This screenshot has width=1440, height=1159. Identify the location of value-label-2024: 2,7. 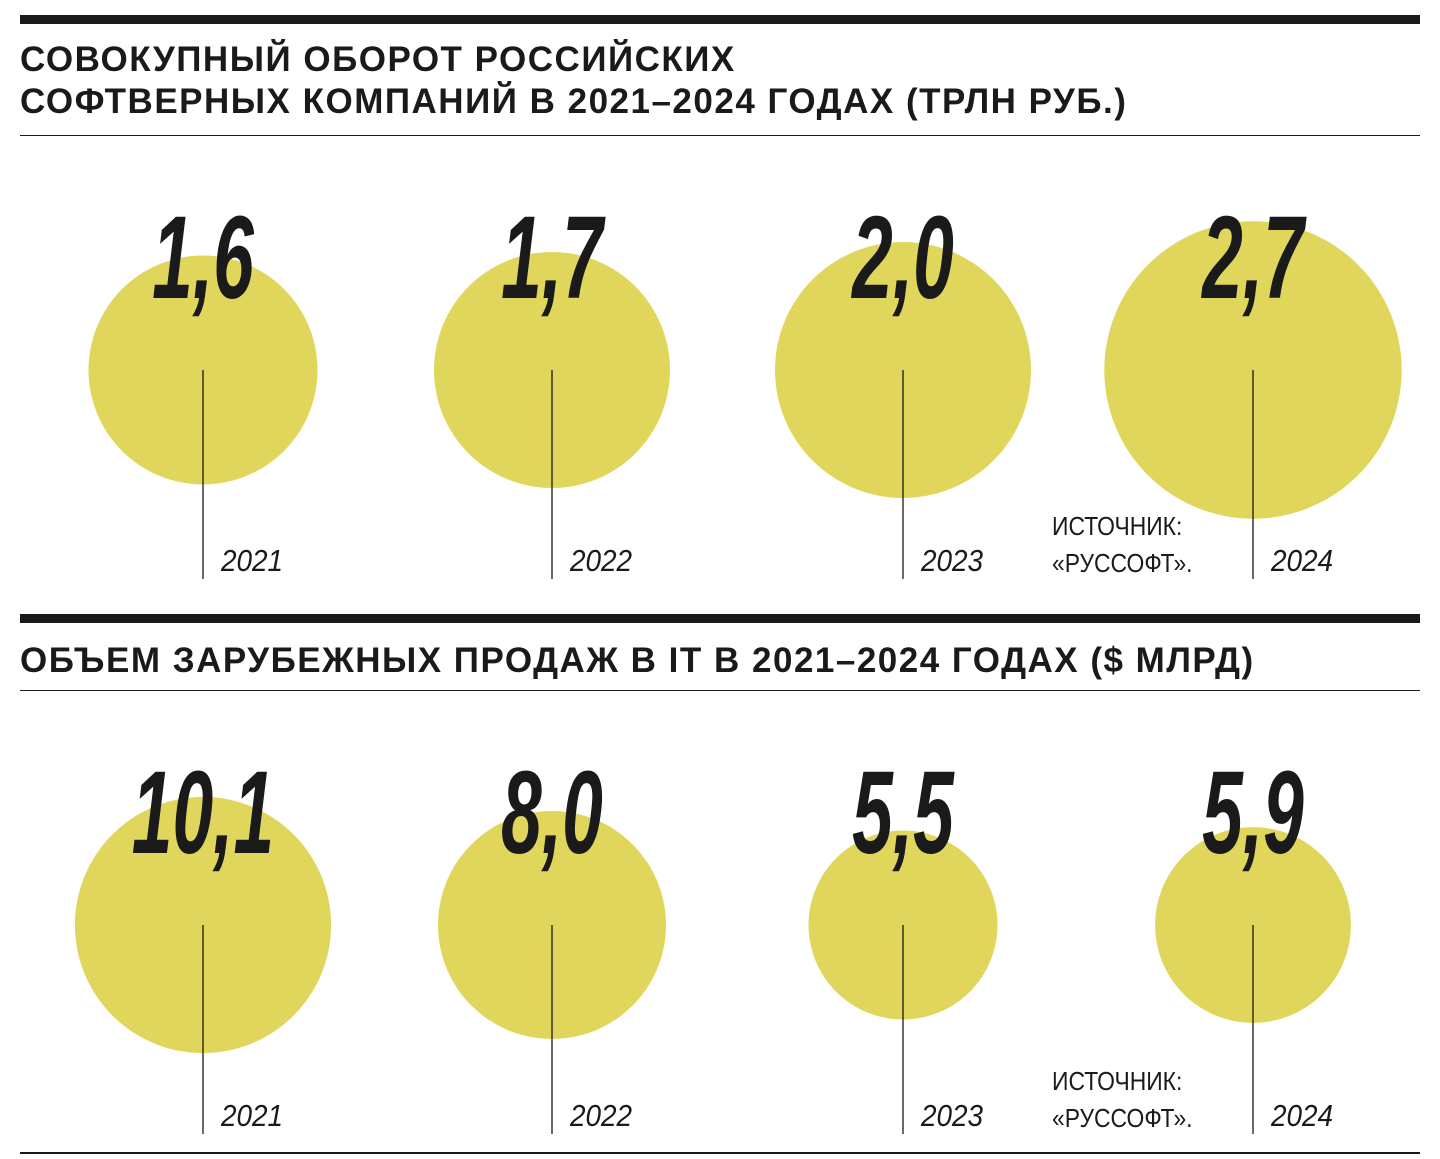
(1254, 257).